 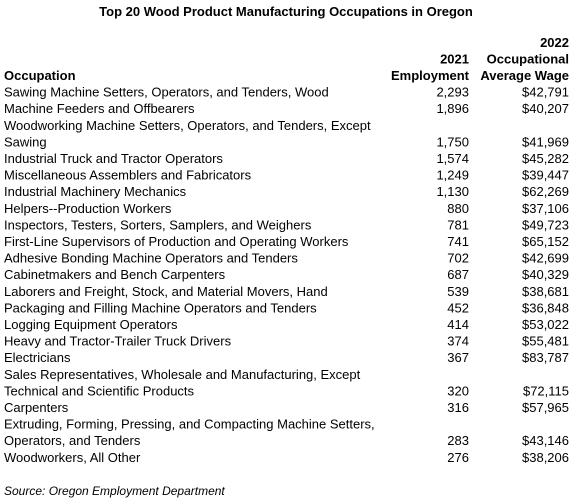 I want to click on employment: 316, so click(x=458, y=407).